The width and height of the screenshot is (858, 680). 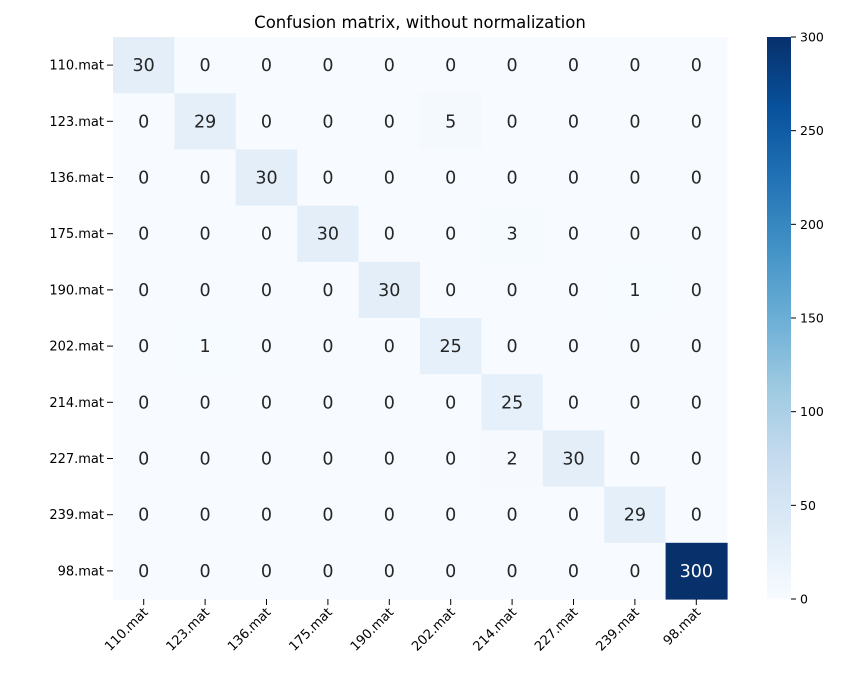 What do you see at coordinates (512, 403) in the screenshot?
I see `cell-value-label: 25` at bounding box center [512, 403].